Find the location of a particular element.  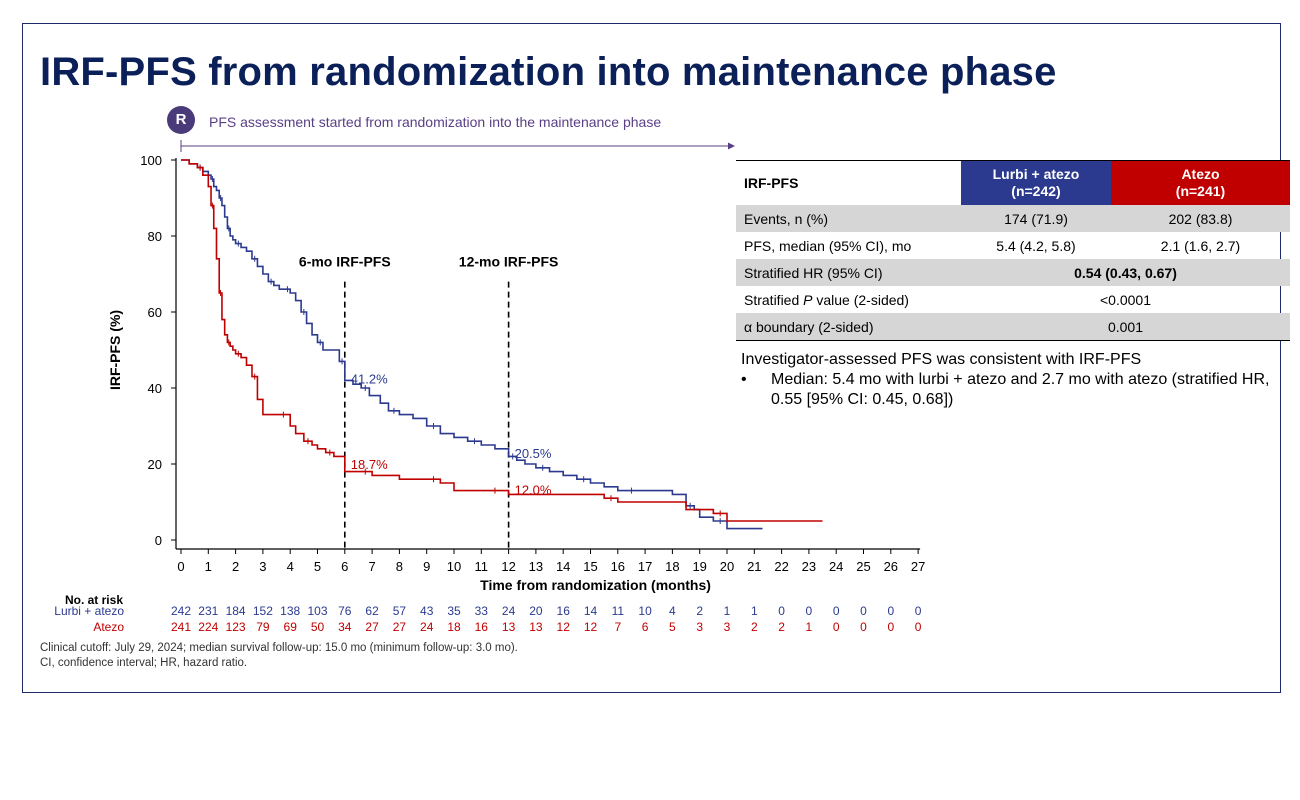

table-header-lurbi-name: Lurbi + atezo is located at coordinates (1036, 174).